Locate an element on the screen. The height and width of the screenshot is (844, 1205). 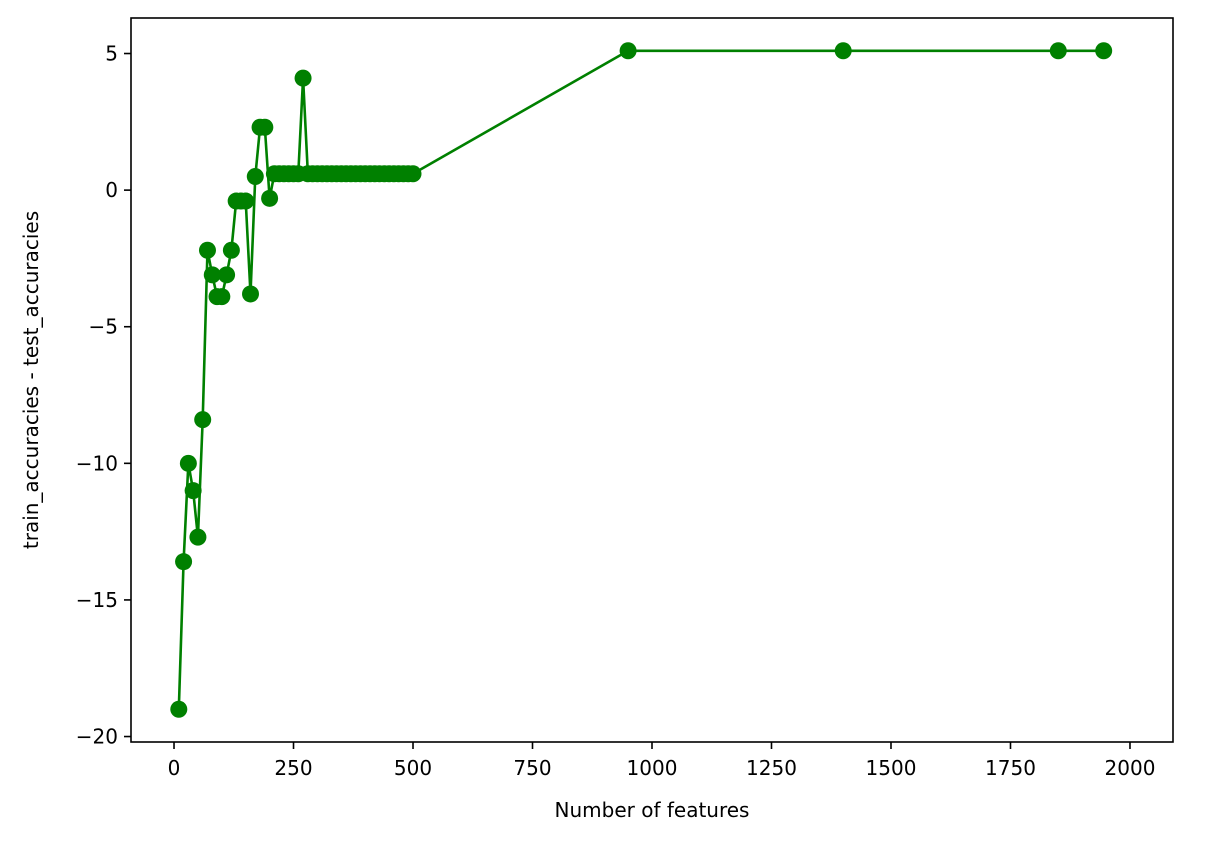
y-tick-label: −10 is located at coordinates (97, 463).